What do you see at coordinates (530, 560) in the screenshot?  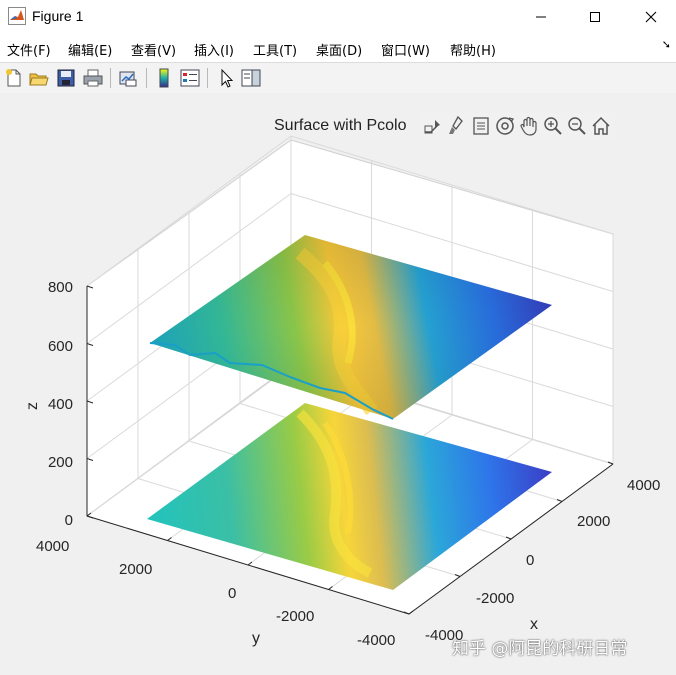 I see `x-tick-label: 0` at bounding box center [530, 560].